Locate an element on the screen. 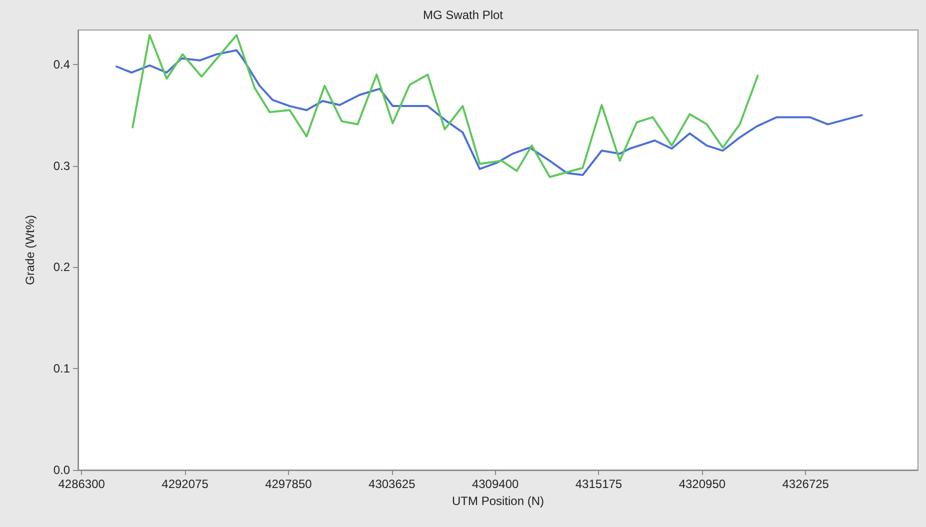 The width and height of the screenshot is (926, 527). y-tick-label: 0.0 is located at coordinates (61, 470).